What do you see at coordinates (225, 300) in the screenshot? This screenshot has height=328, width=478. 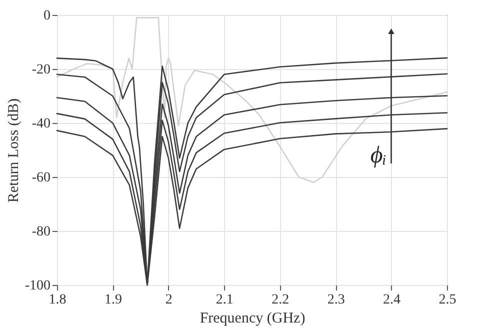 I see `x-tick-label: 2.1` at bounding box center [225, 300].